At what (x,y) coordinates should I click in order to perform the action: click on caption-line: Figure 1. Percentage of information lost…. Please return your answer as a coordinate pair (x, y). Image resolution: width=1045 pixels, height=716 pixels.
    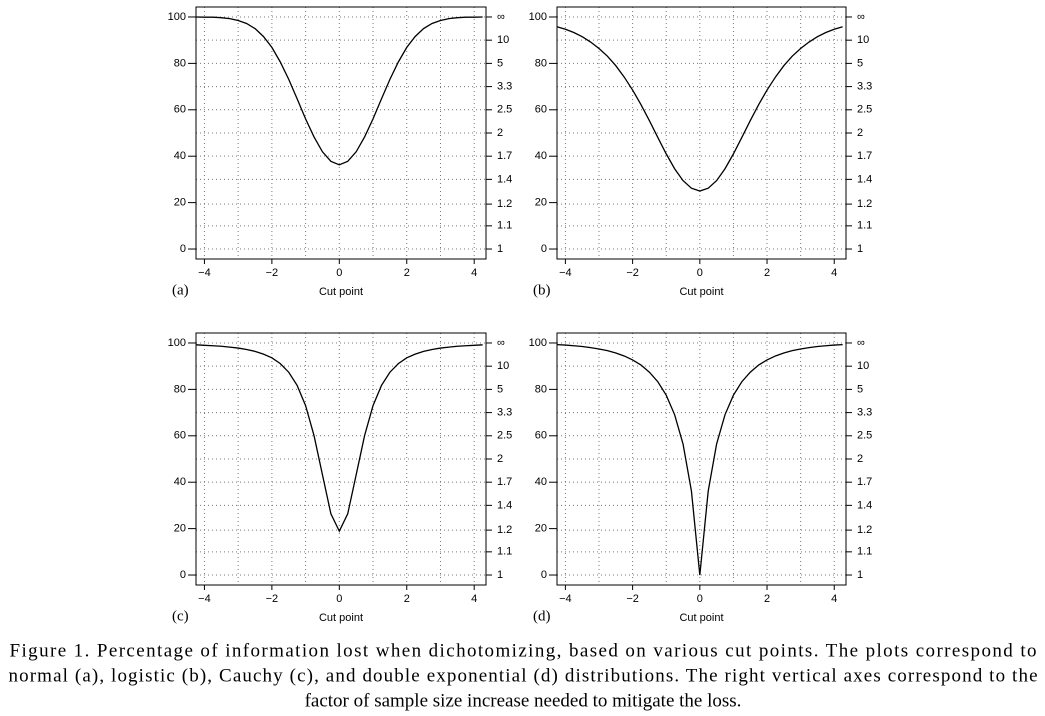
    Looking at the image, I should click on (523, 650).